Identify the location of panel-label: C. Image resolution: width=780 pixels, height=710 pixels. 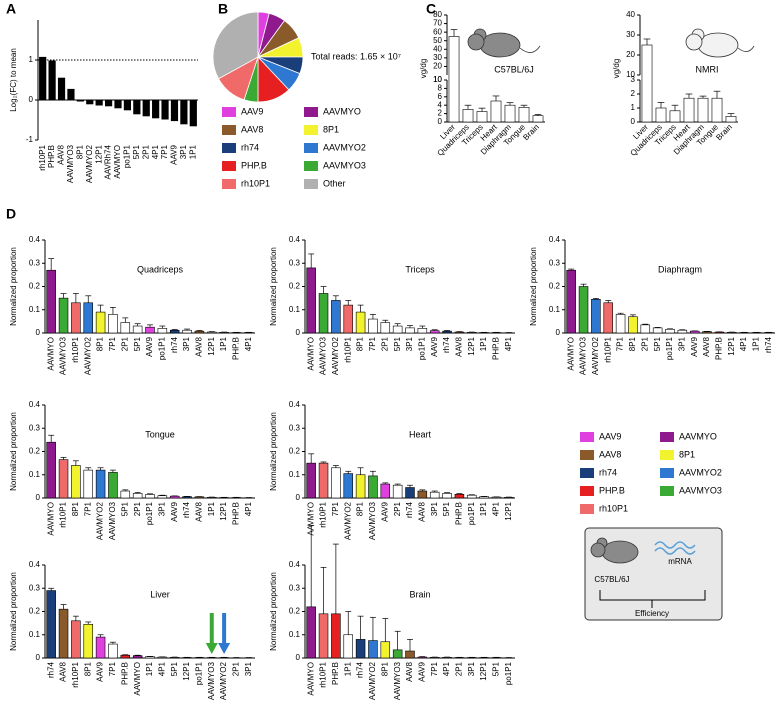
(431, 9).